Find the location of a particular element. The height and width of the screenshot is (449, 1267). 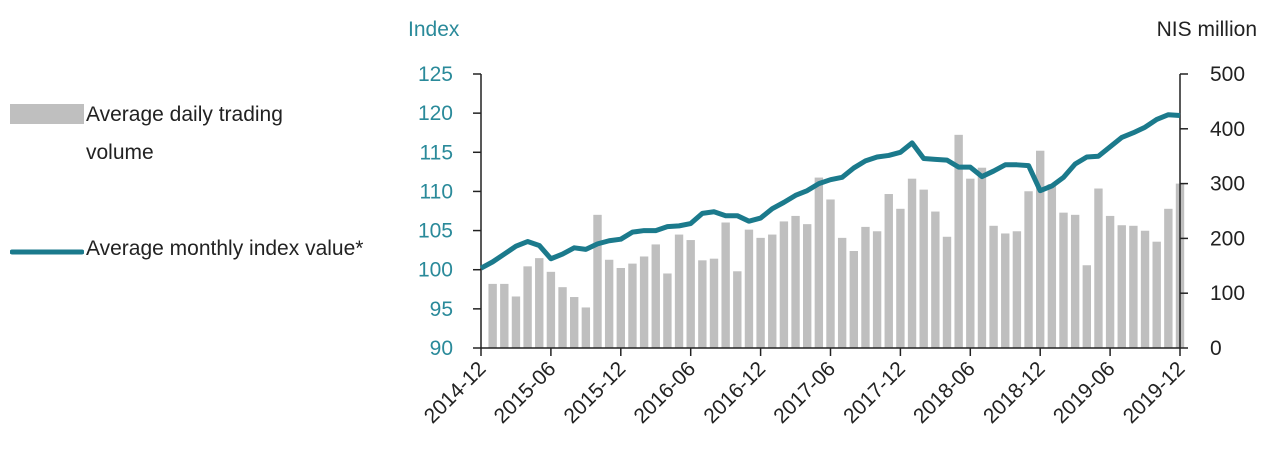

y-tick-label: 105 is located at coordinates (435, 231).